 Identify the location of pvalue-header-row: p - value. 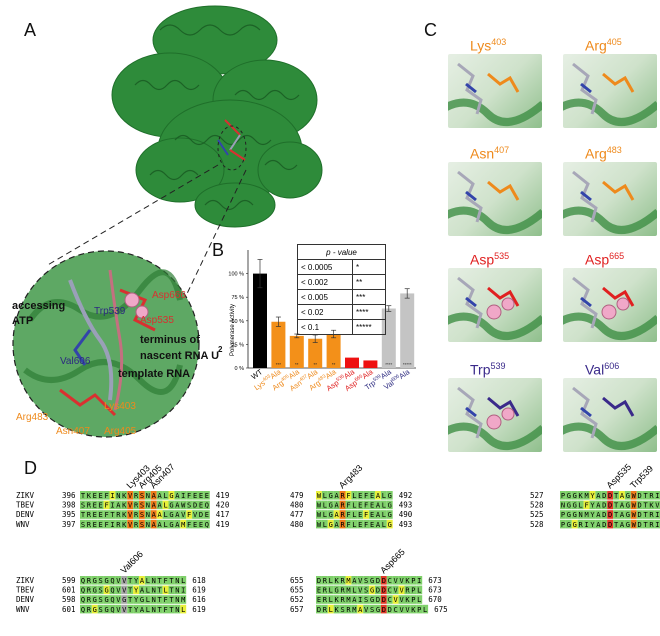
(341, 252).